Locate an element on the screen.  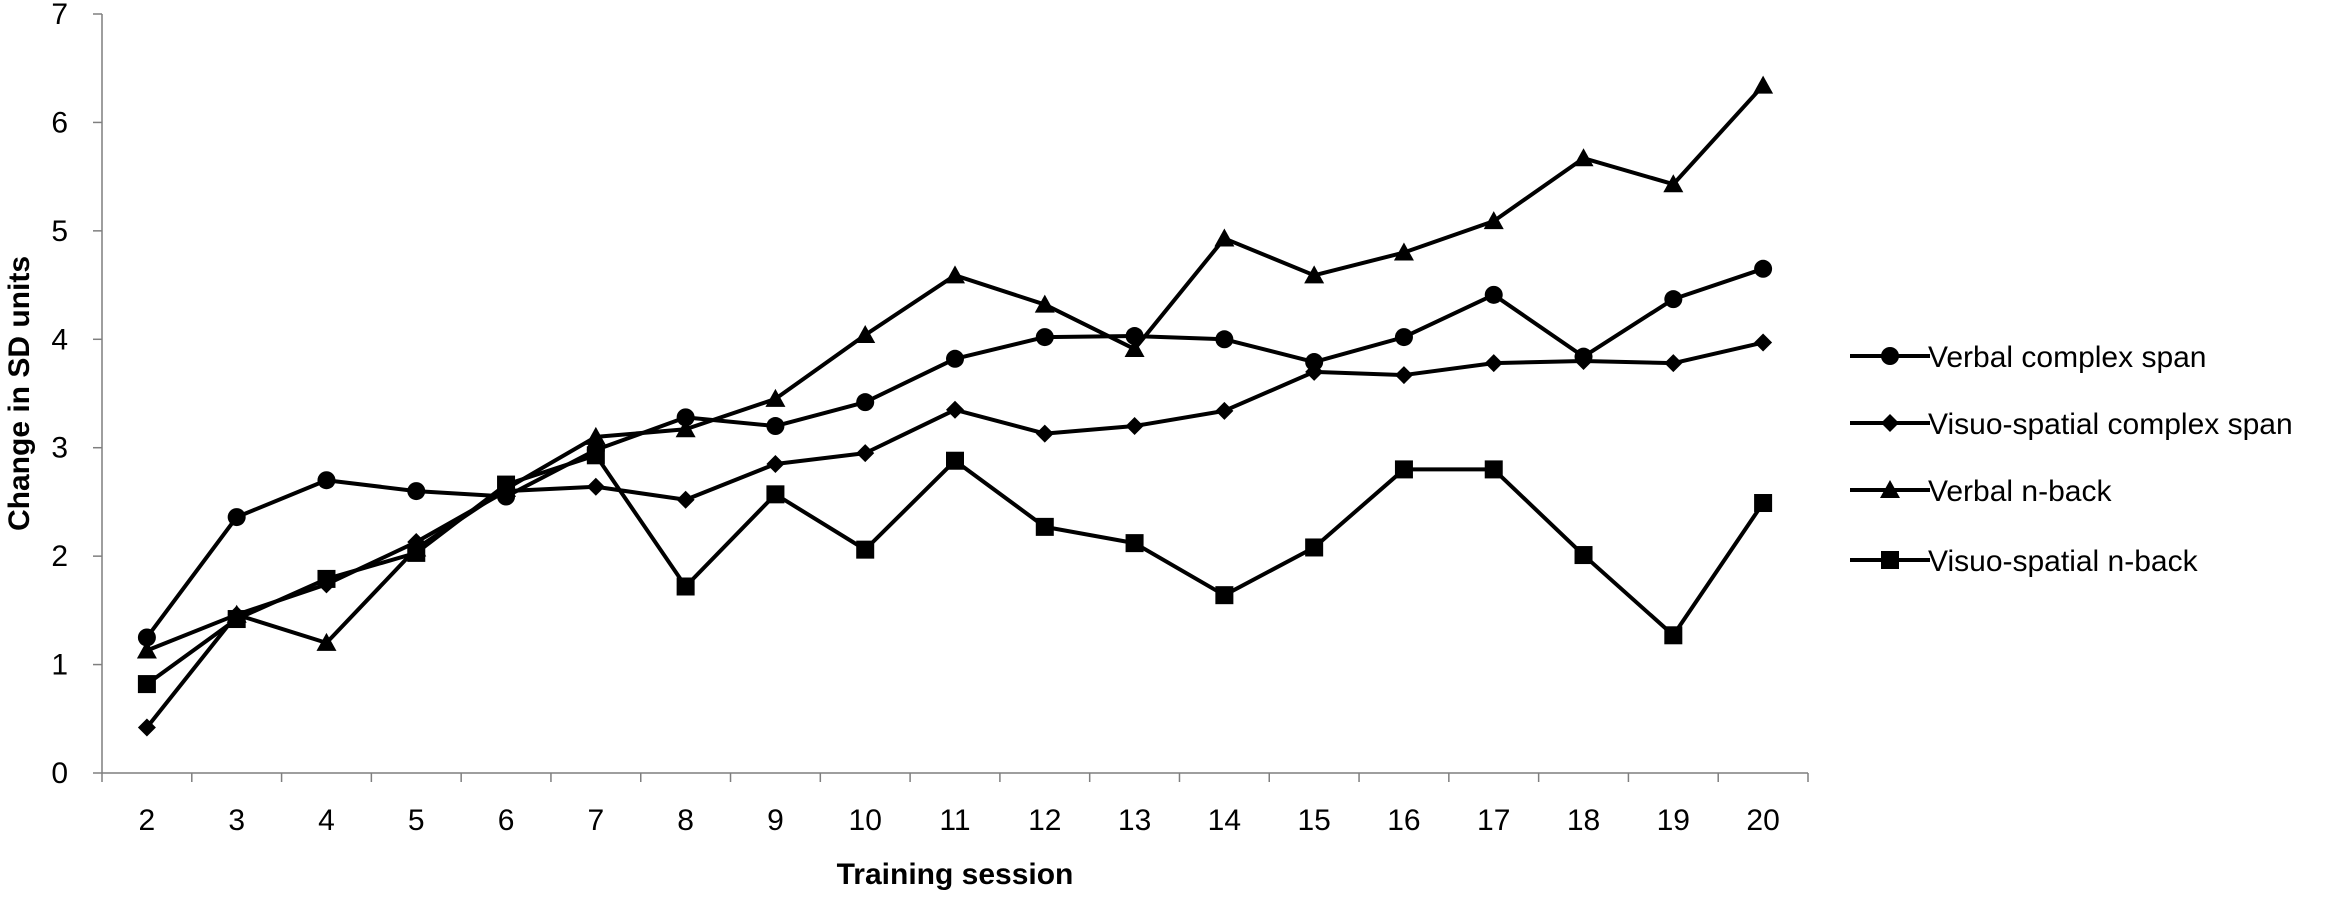
x-tick-label: 3 is located at coordinates (236, 820).